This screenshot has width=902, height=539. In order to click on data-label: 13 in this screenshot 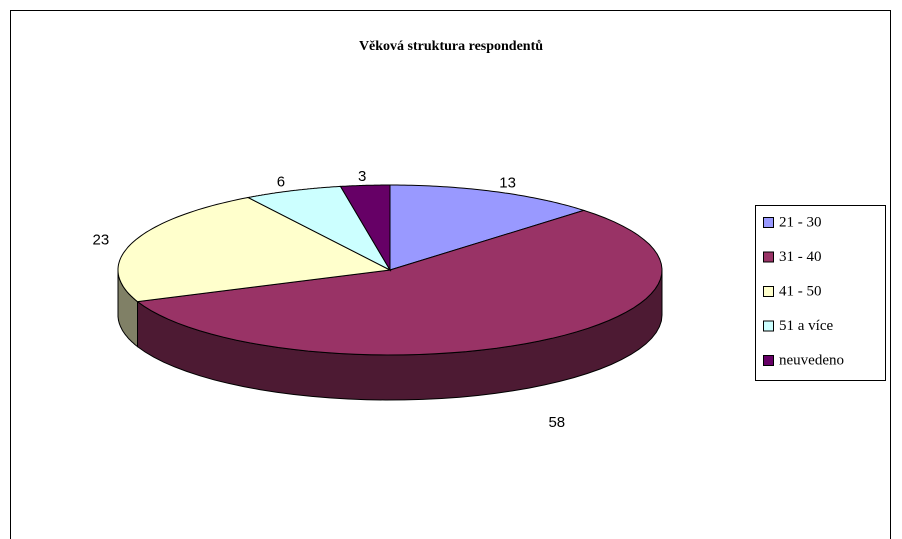, I will do `click(507, 183)`.